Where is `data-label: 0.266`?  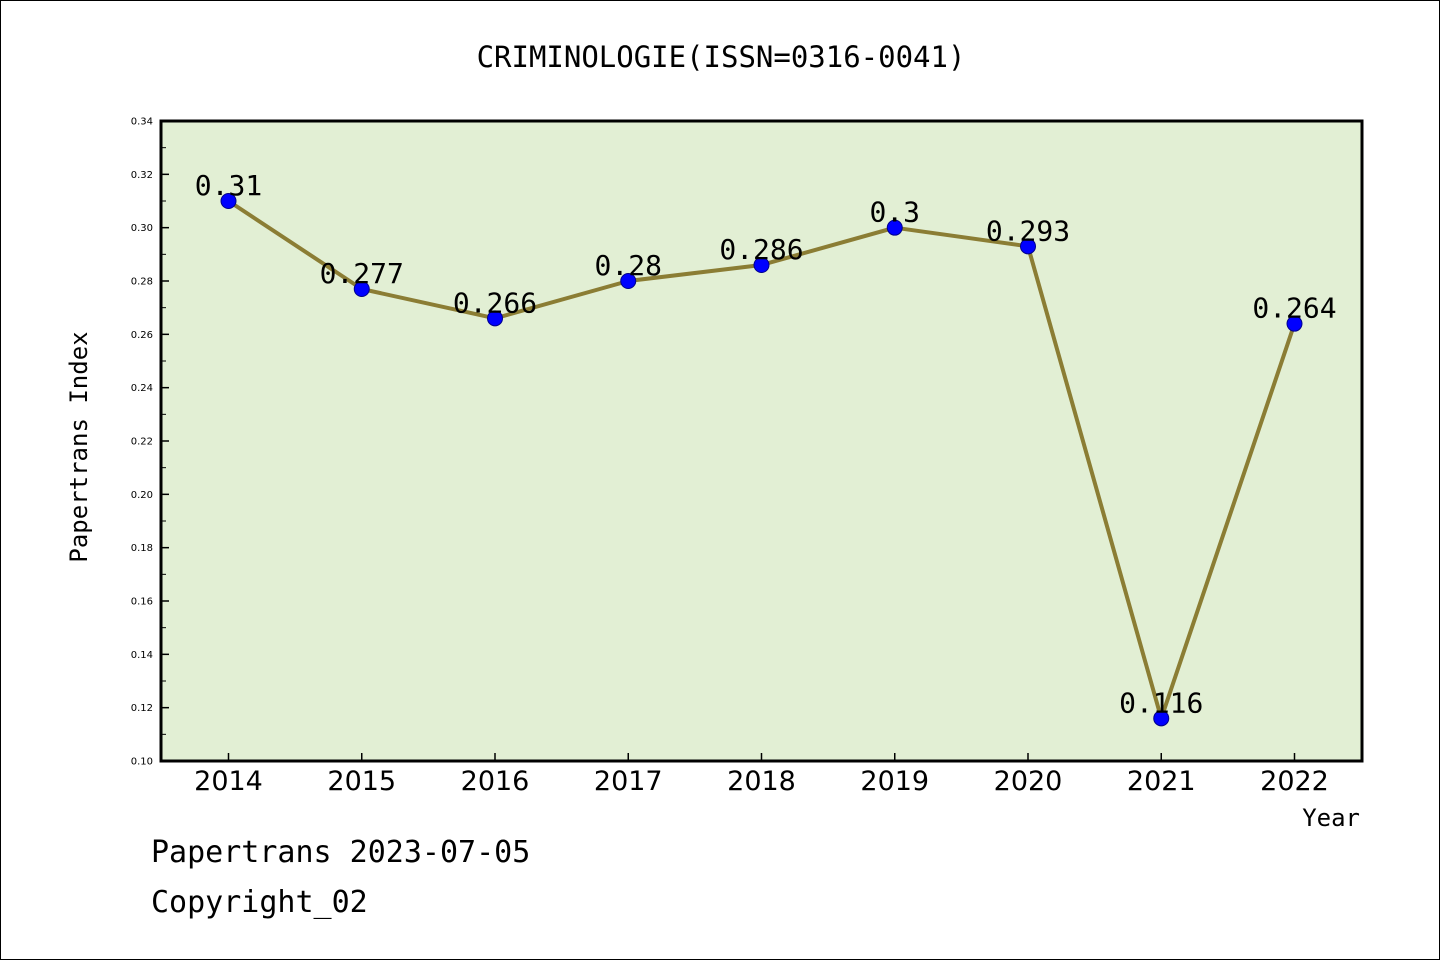
data-label: 0.266 is located at coordinates (495, 302).